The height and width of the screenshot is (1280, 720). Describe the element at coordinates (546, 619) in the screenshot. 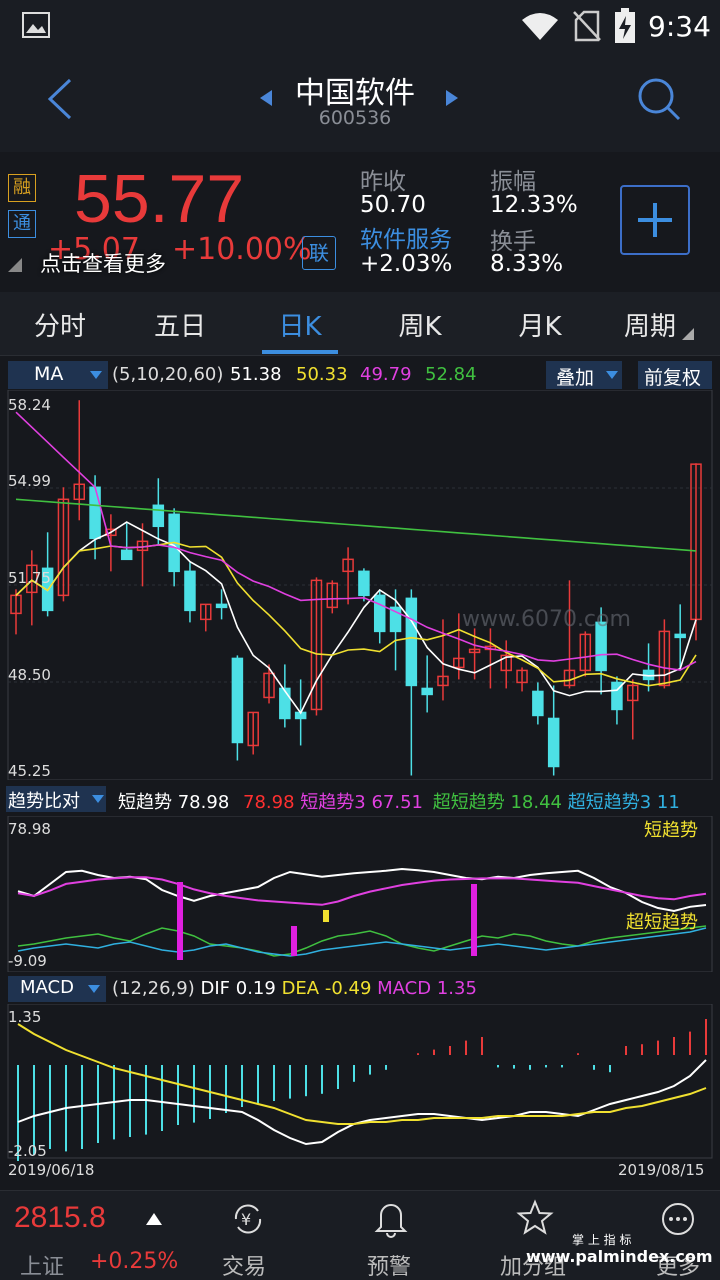

I see `chart-watermark: www.6070.com` at that location.